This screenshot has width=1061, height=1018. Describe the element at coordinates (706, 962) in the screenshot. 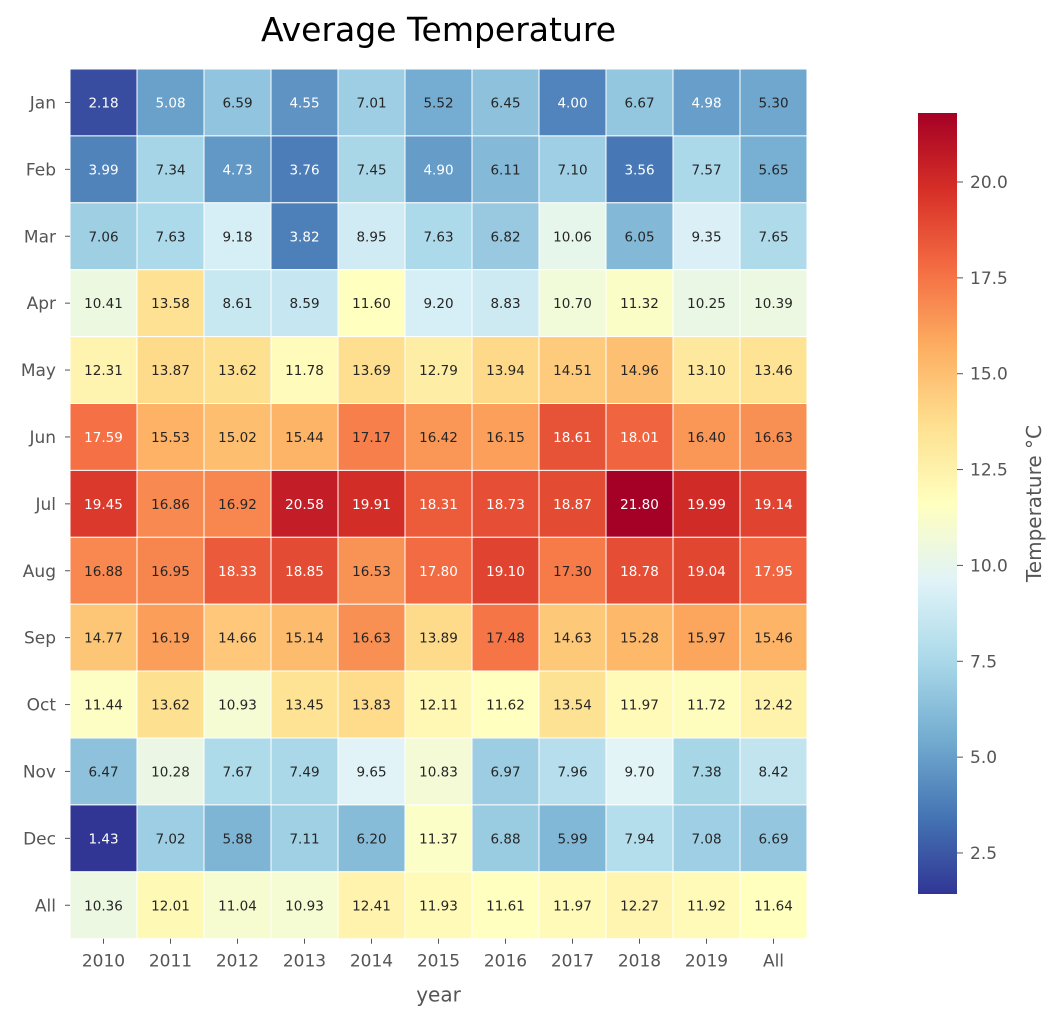

I see `x-tick-label: 2019` at that location.